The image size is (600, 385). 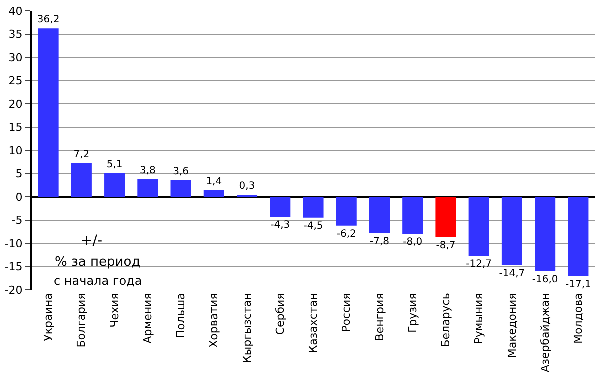 What do you see at coordinates (446, 320) in the screenshot?
I see `x-tick-label: Беларусь` at bounding box center [446, 320].